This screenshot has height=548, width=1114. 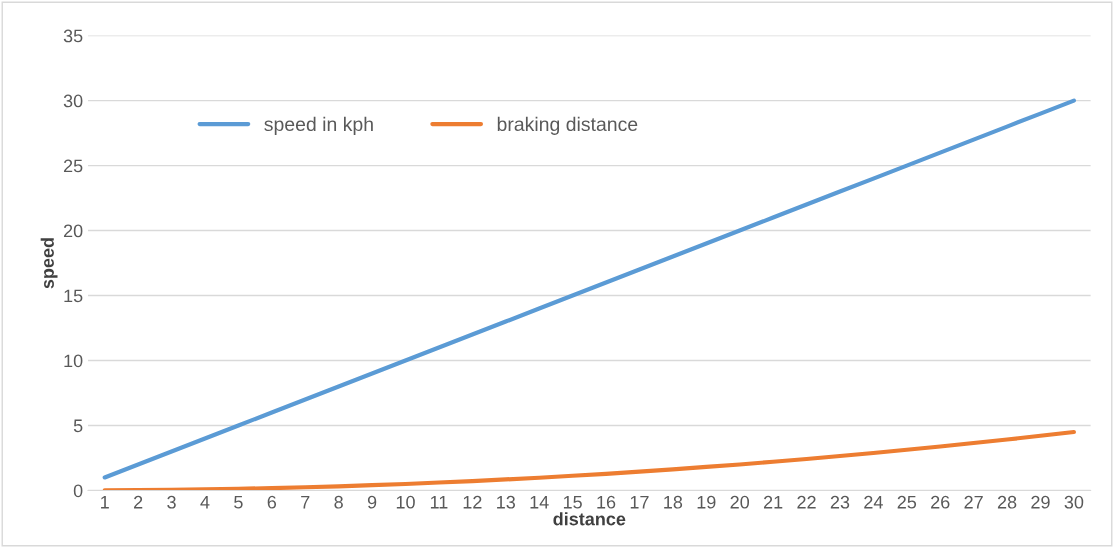 What do you see at coordinates (78, 426) in the screenshot?
I see `y-tick-label: 5` at bounding box center [78, 426].